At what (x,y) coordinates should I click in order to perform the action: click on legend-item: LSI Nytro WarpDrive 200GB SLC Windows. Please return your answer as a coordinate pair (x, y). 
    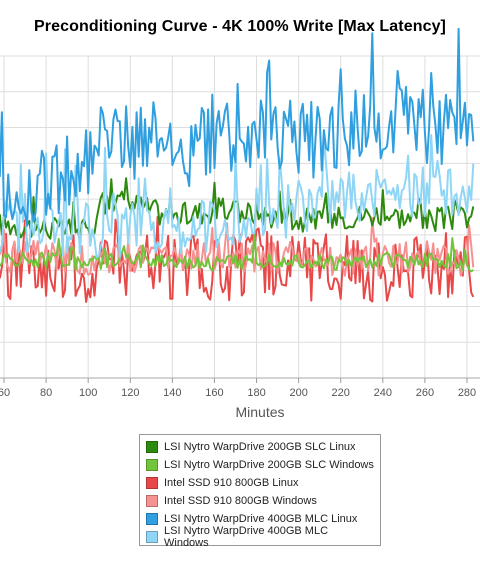
    Looking at the image, I should click on (260, 465).